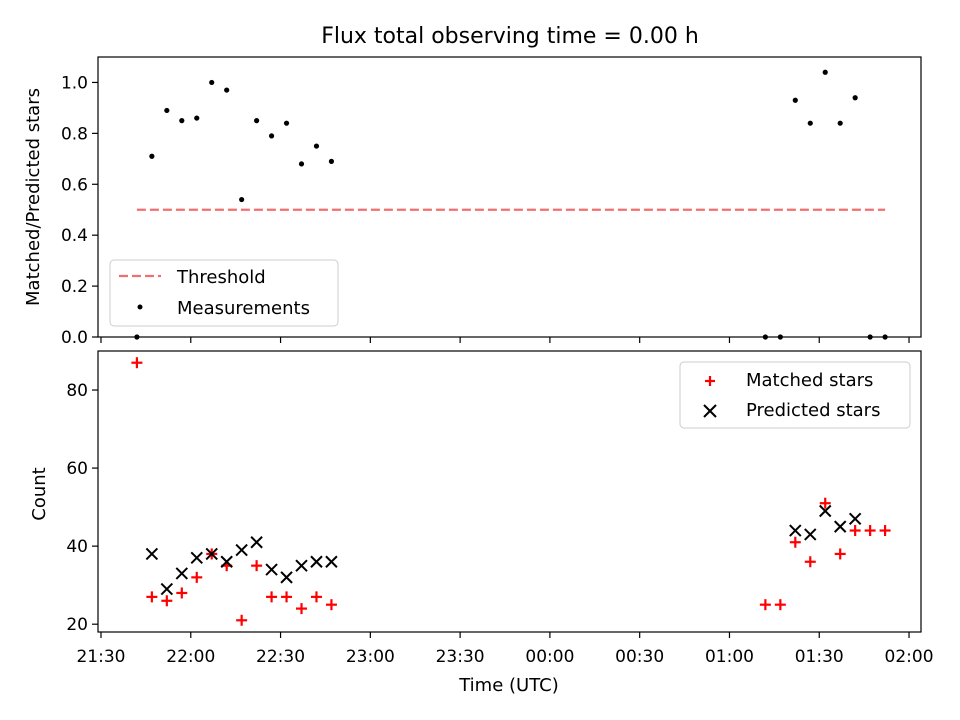 The width and height of the screenshot is (960, 720). Describe the element at coordinates (508, 685) in the screenshot. I see `x-axis-label: Time (UTC)` at that location.